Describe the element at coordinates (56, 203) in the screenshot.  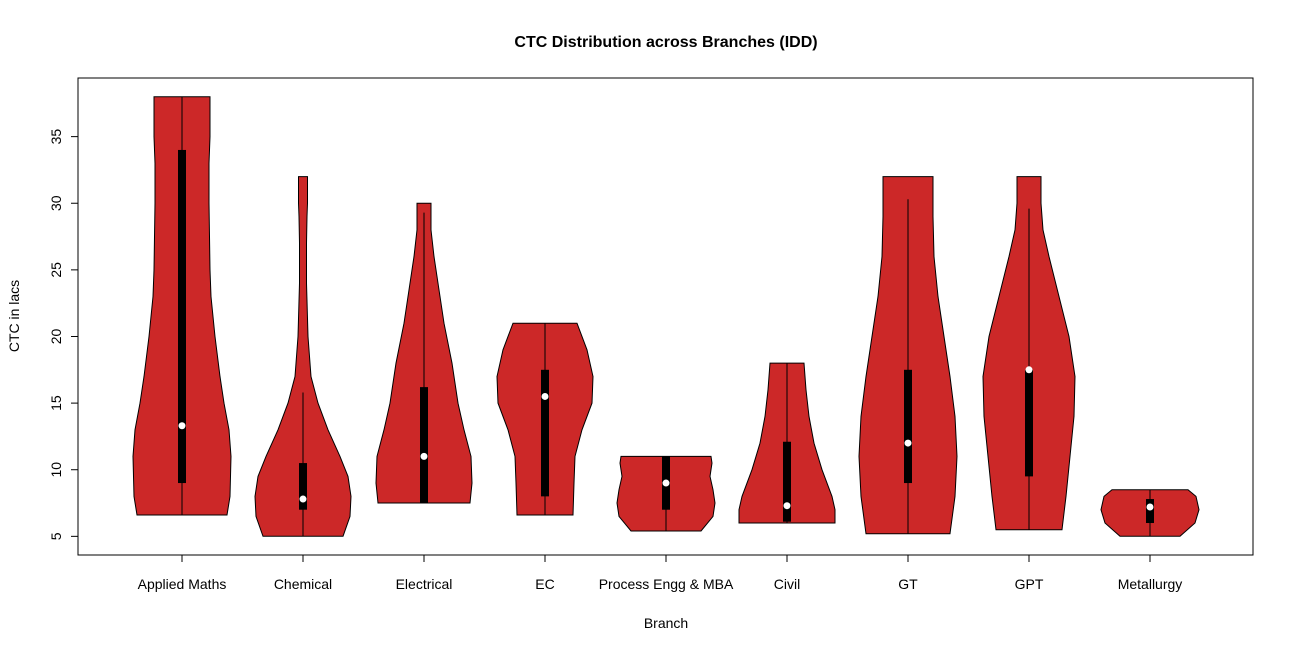
I see `y-tick-label: 30` at that location.